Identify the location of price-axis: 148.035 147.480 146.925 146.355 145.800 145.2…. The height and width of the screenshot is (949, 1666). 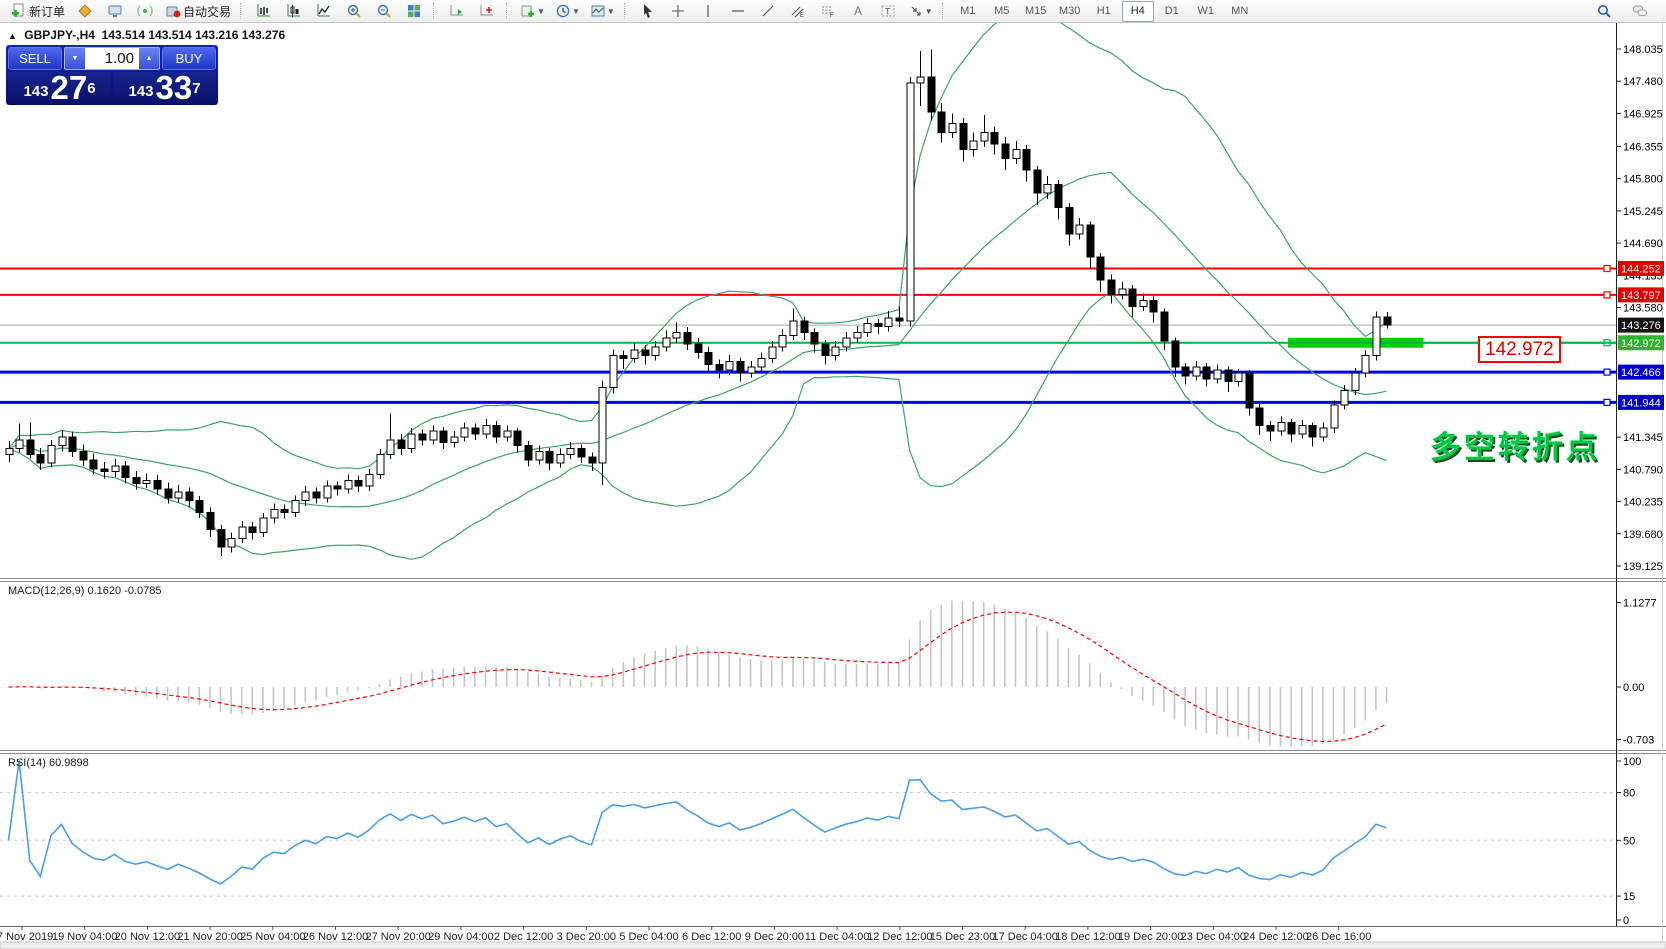
(1640, 308).